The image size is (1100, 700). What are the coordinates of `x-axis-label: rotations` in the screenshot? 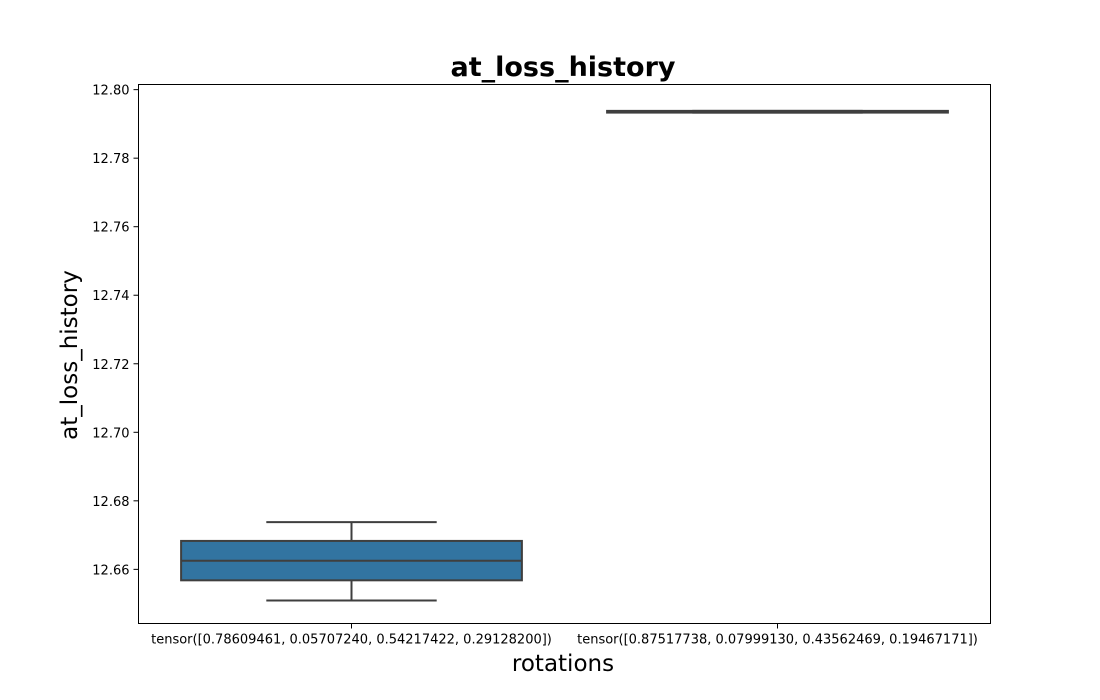 It's located at (563, 664).